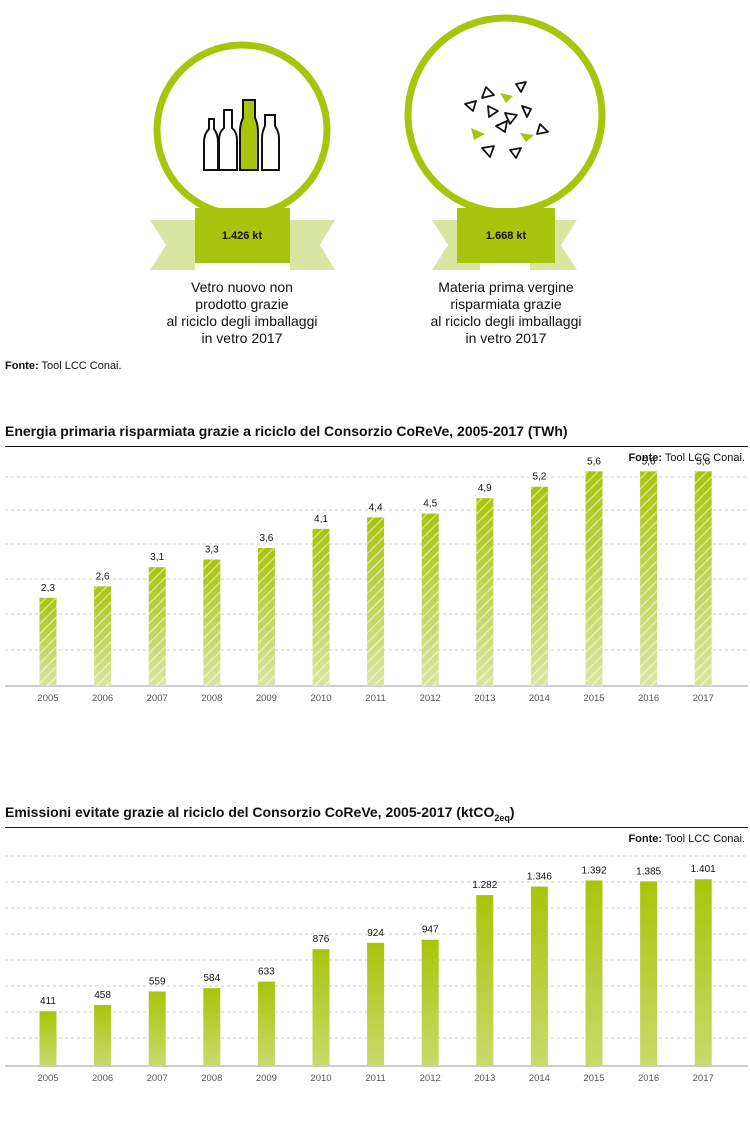 Image resolution: width=750 pixels, height=1141 pixels. What do you see at coordinates (211, 978) in the screenshot?
I see `data-label: 584` at bounding box center [211, 978].